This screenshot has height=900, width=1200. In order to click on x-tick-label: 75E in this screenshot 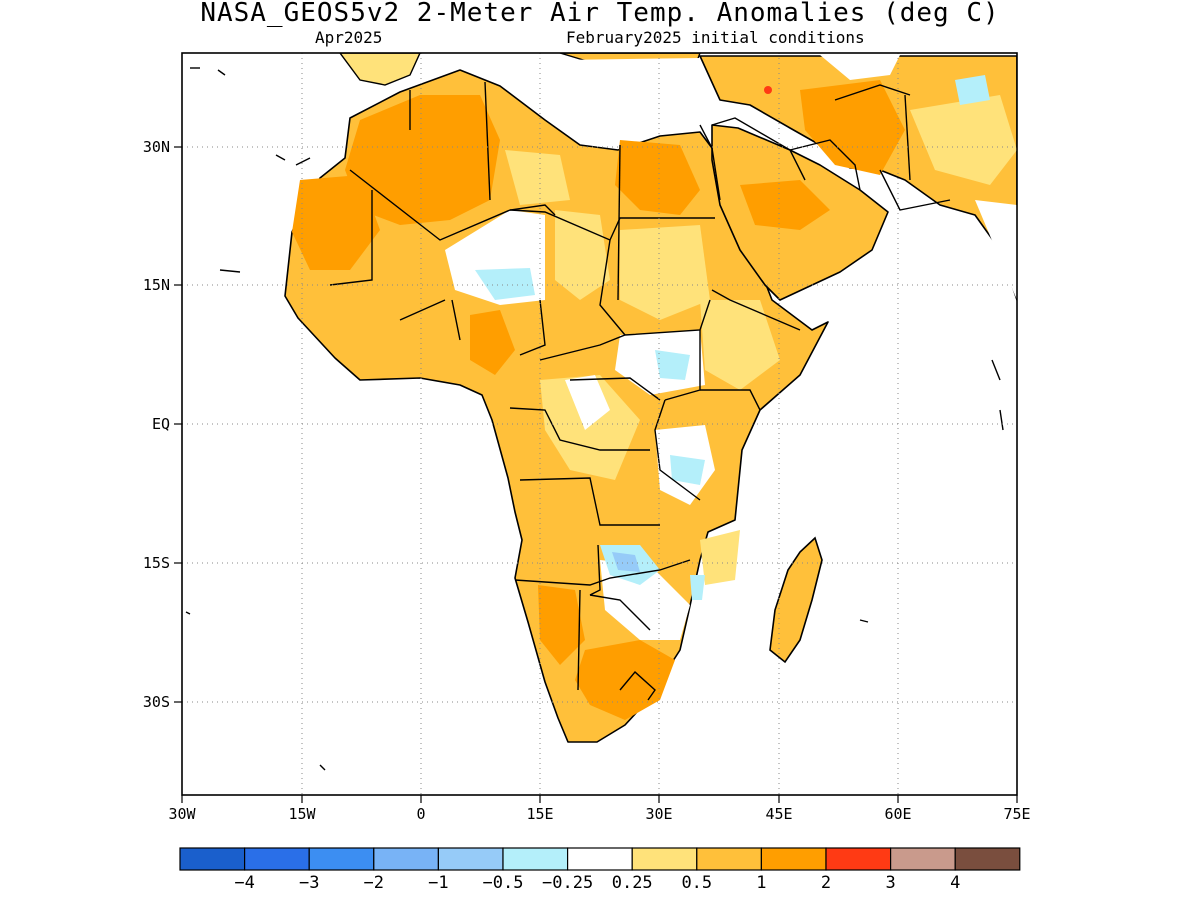, I will do `click(1016, 814)`.